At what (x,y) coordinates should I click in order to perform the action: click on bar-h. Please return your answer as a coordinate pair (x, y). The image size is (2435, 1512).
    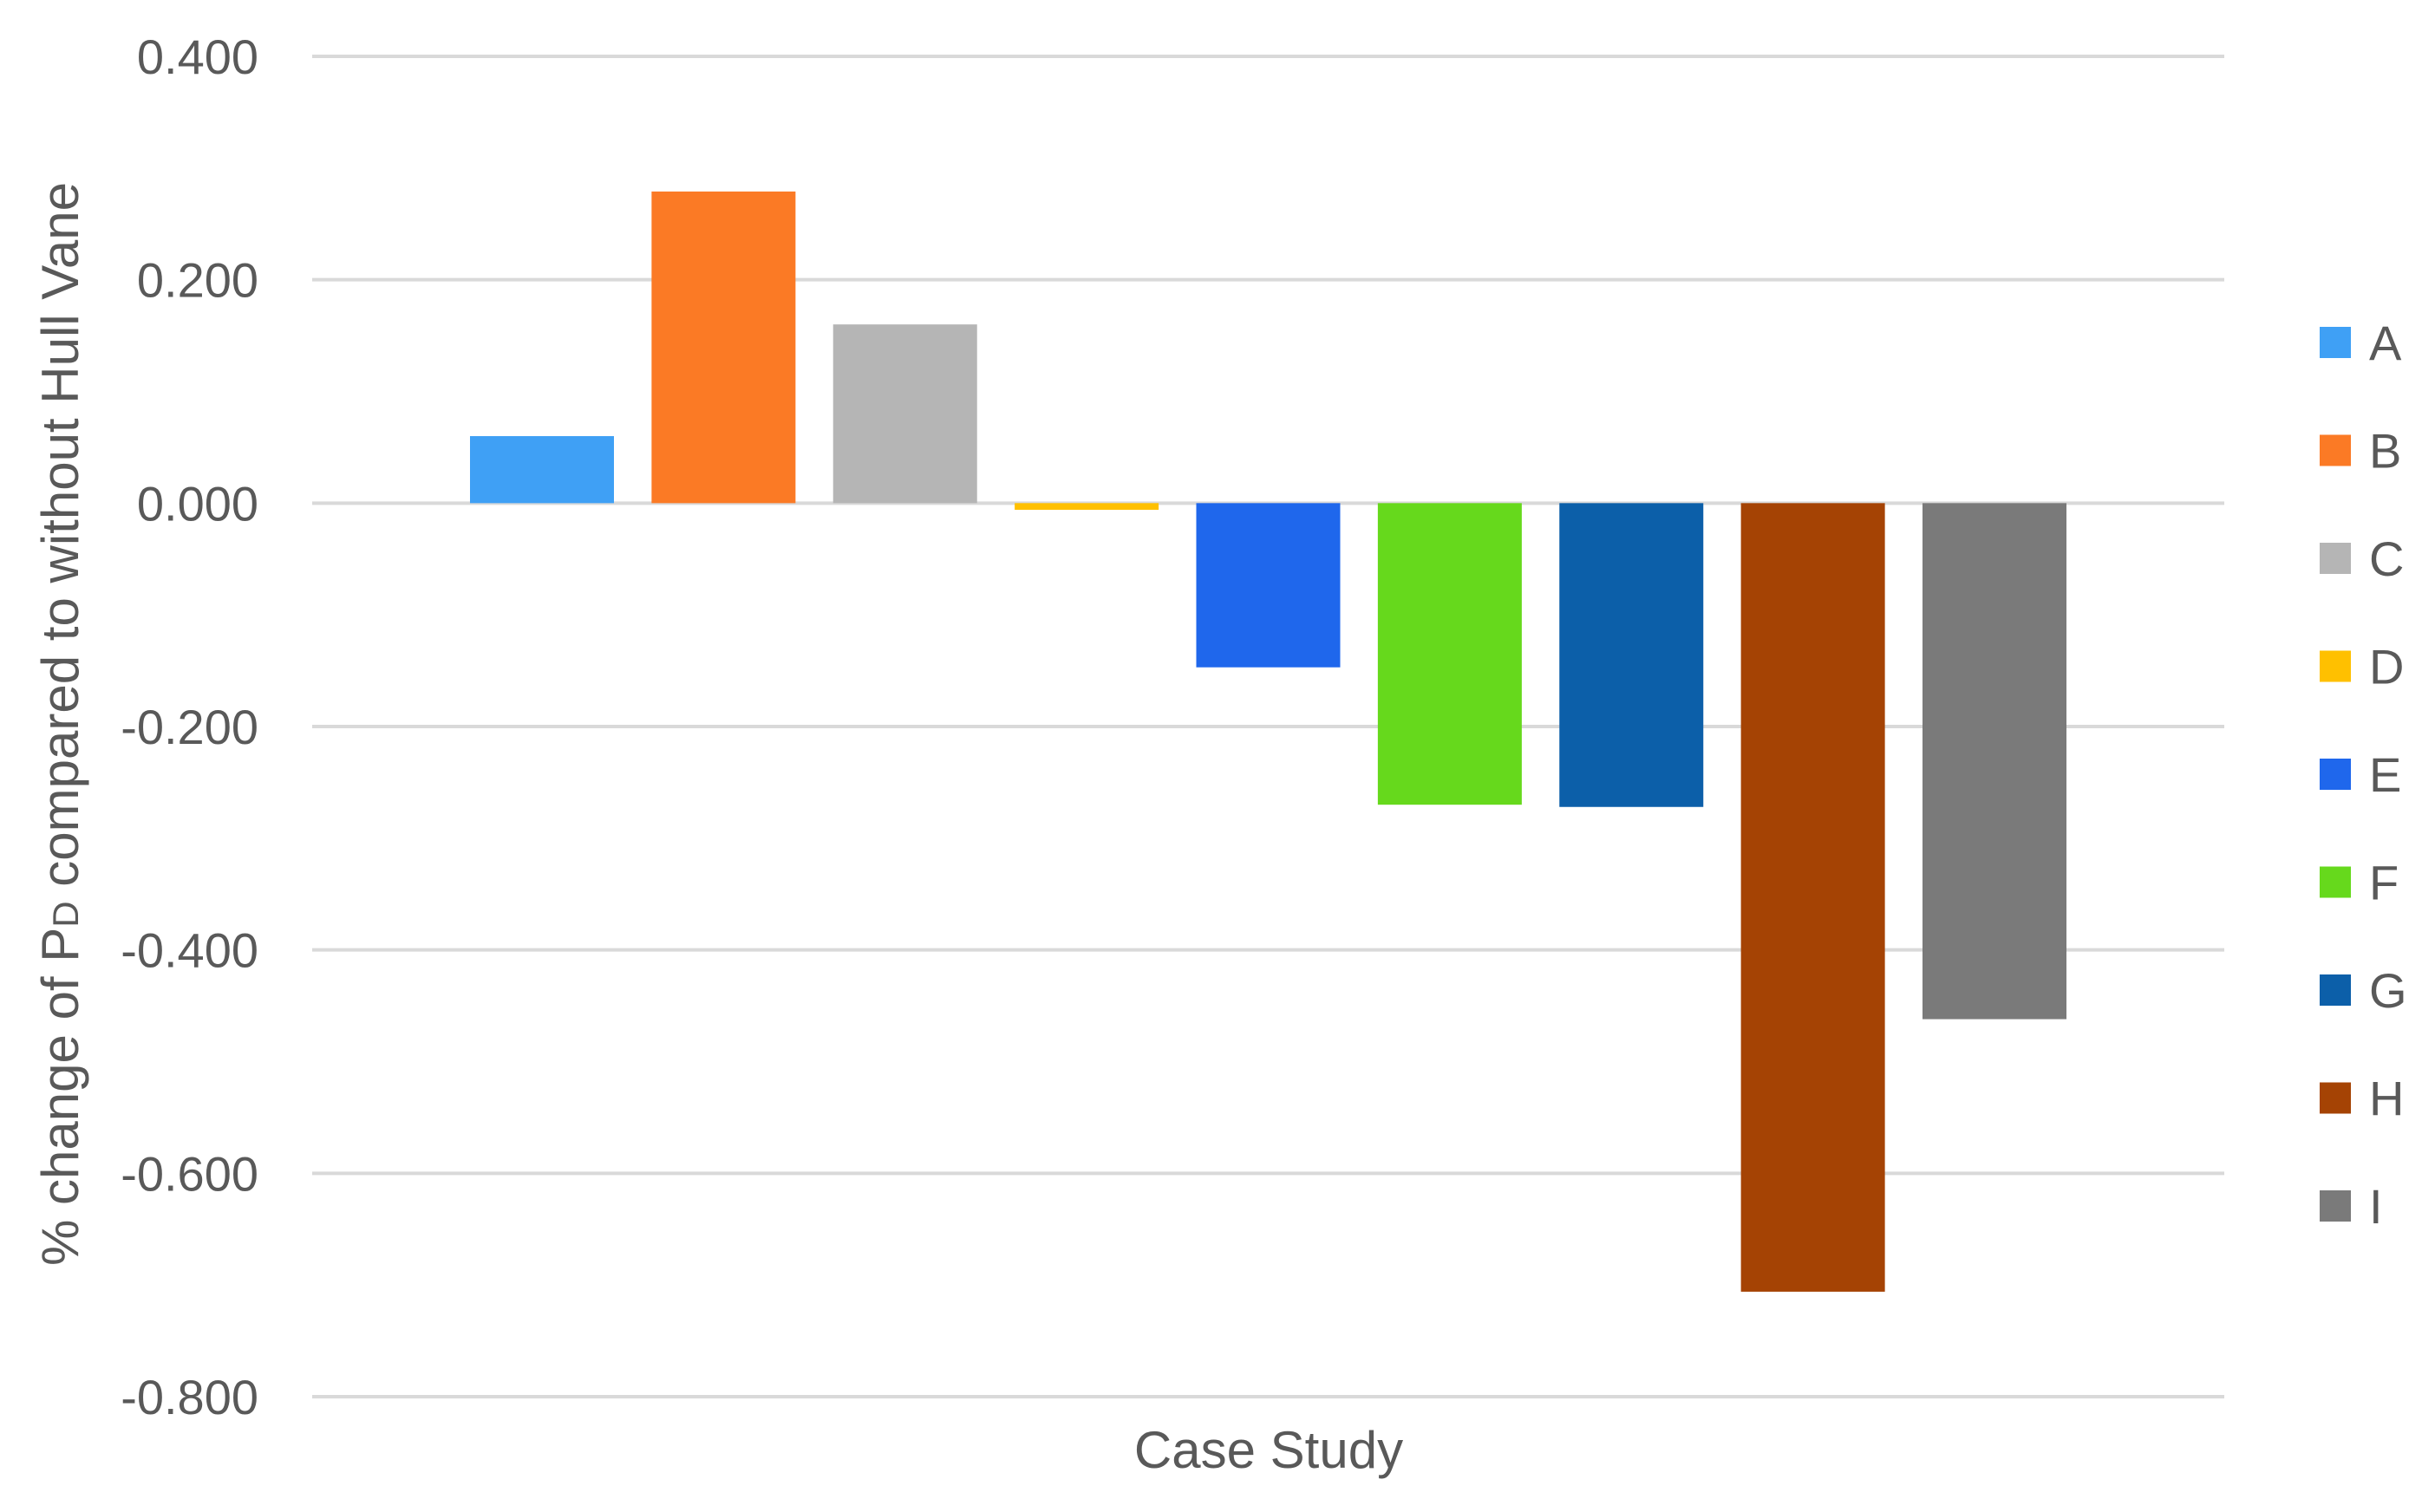
    Looking at the image, I should click on (1812, 898).